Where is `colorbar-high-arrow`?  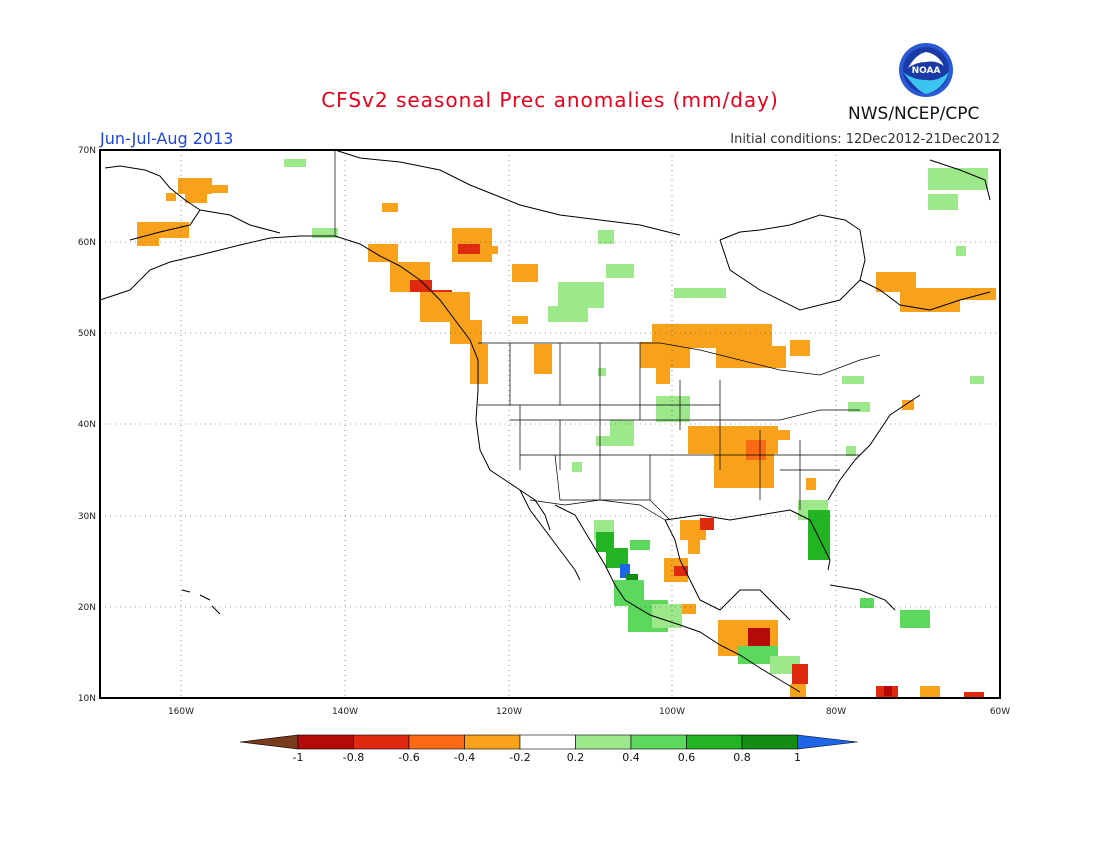
colorbar-high-arrow is located at coordinates (827, 742).